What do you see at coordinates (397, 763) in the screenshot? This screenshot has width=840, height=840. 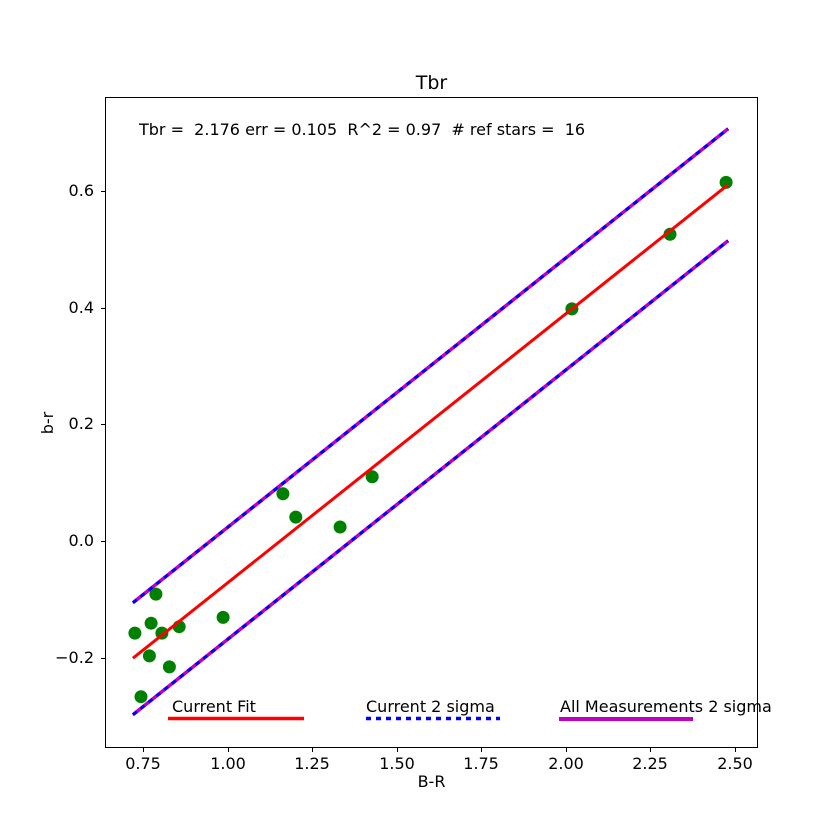 I see `x-tick-label: 1.50` at bounding box center [397, 763].